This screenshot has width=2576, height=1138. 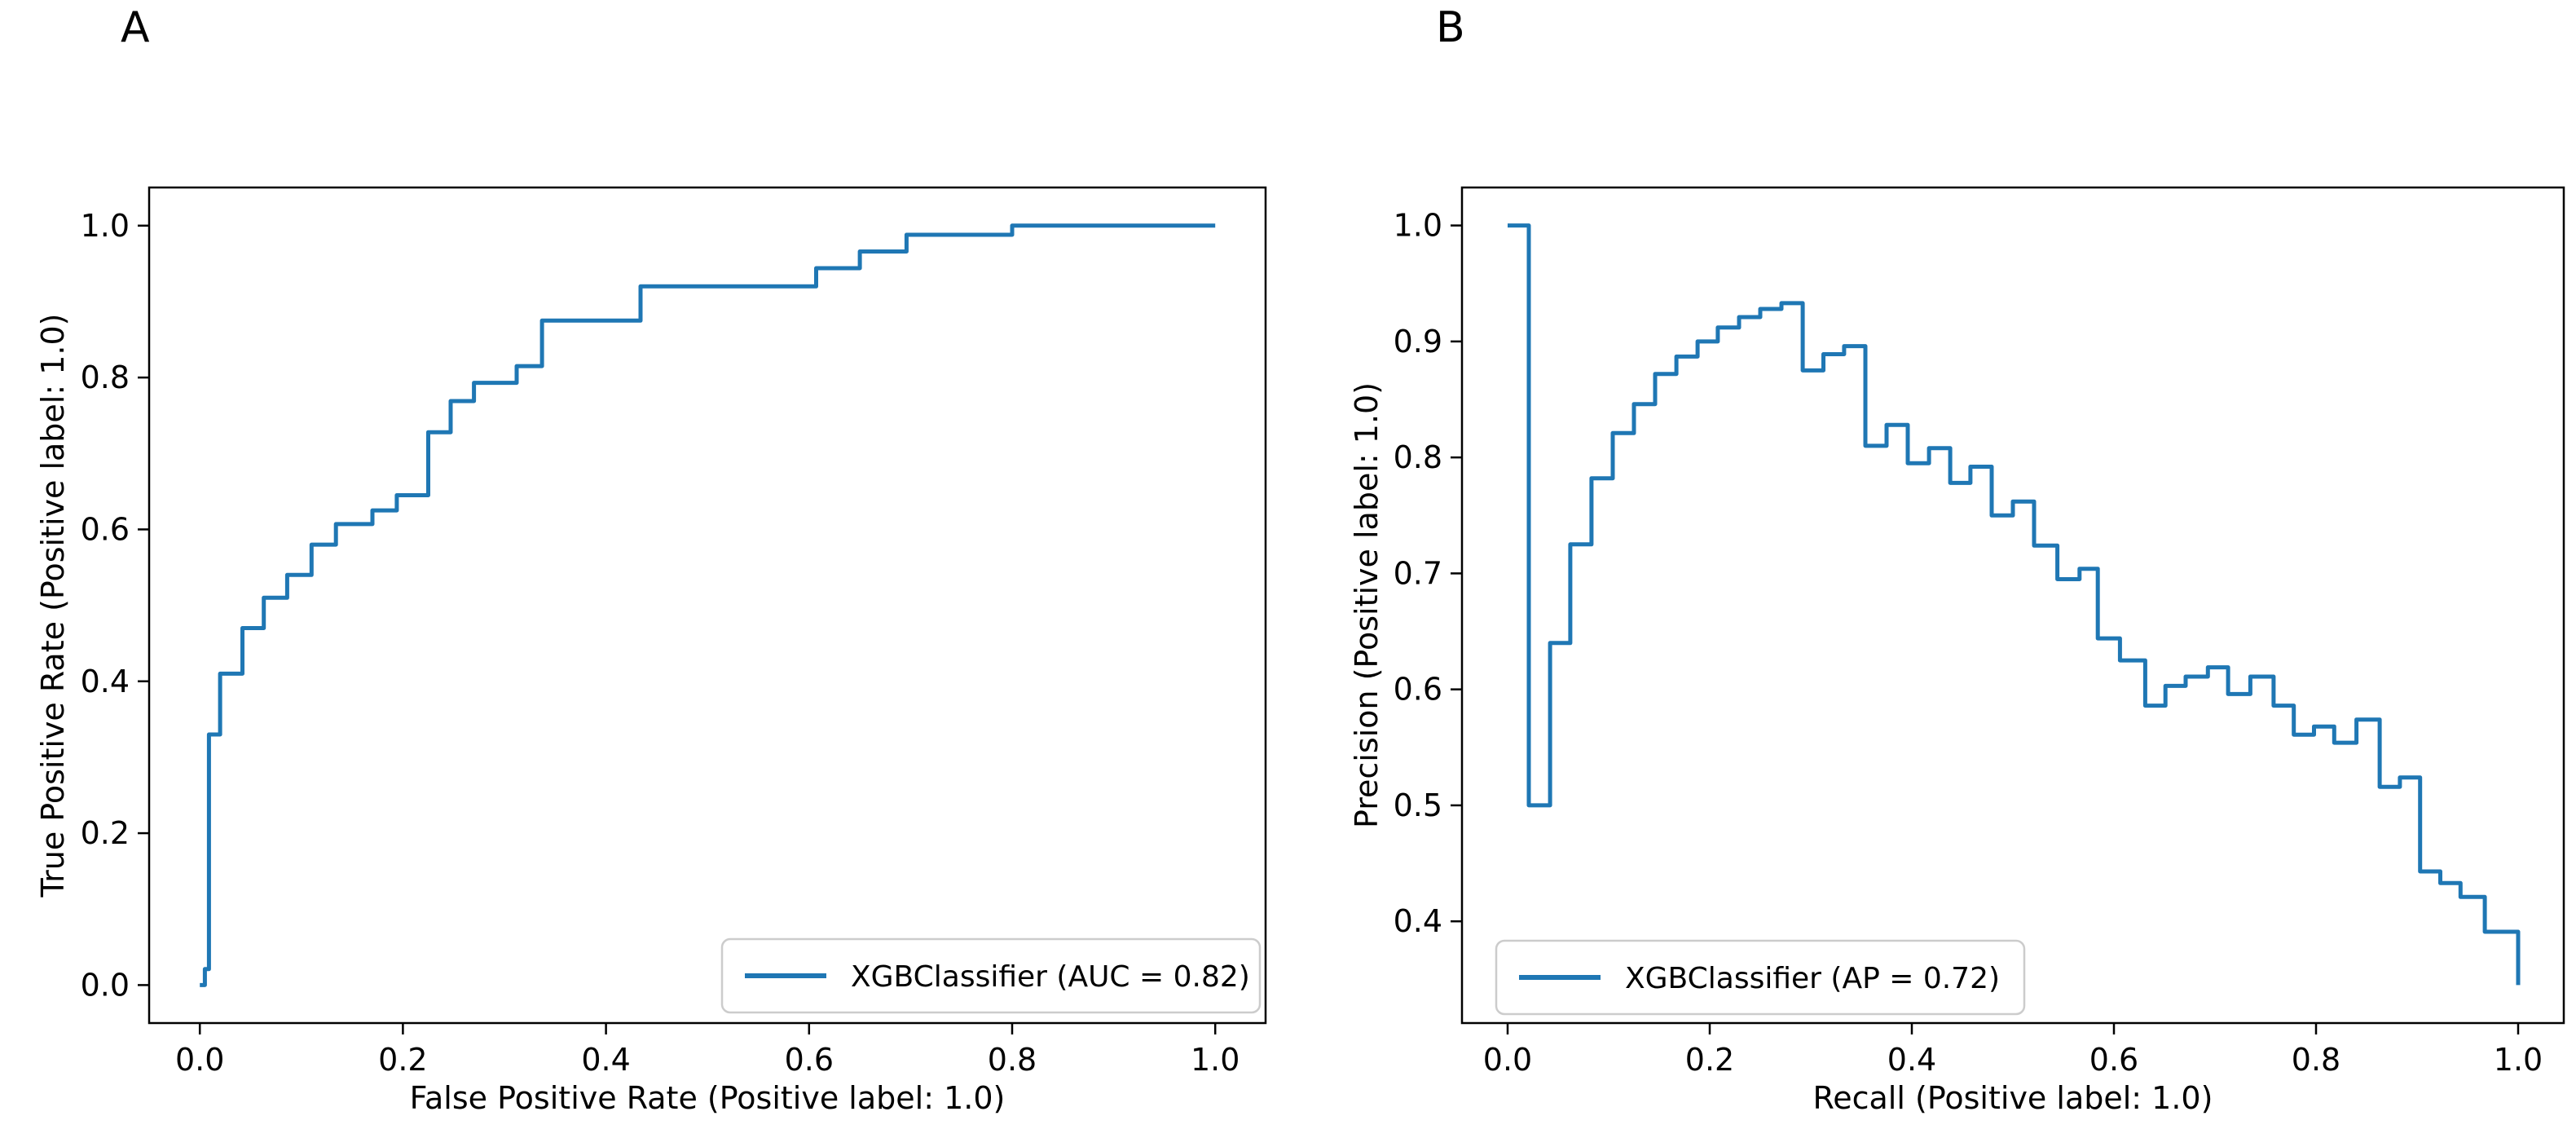 What do you see at coordinates (106, 985) in the screenshot?
I see `y-axis-tick-label: 0.0` at bounding box center [106, 985].